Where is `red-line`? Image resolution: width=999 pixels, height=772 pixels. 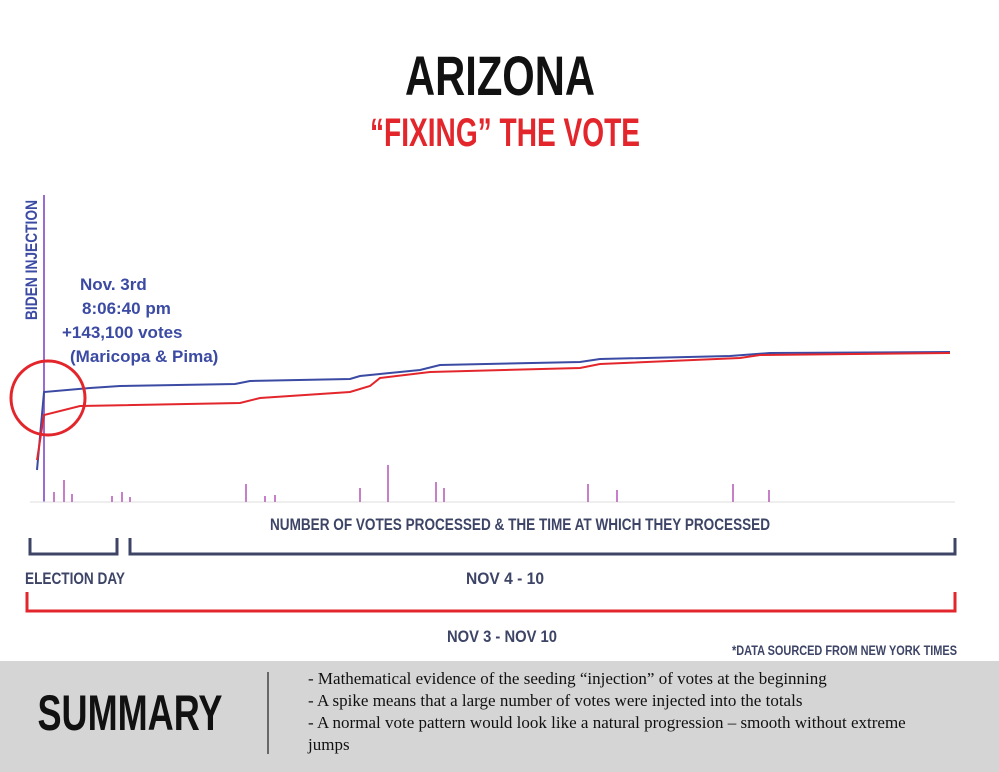 red-line is located at coordinates (493, 406).